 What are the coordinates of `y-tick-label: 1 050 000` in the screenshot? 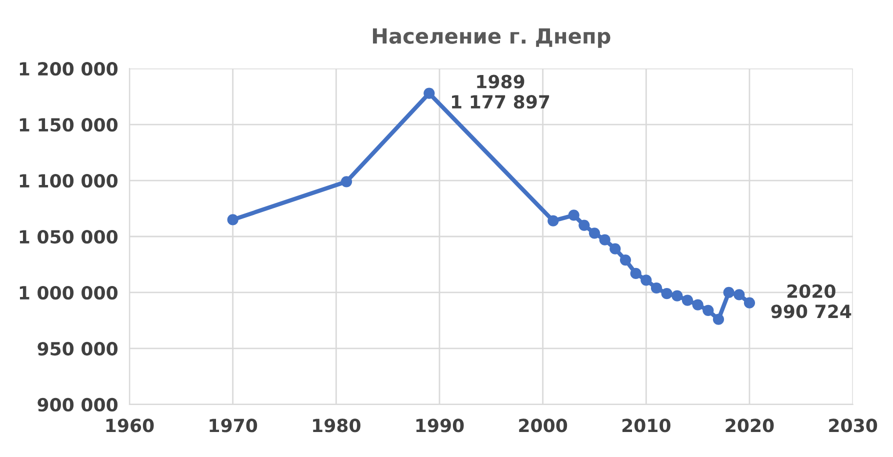 It's located at (69, 237).